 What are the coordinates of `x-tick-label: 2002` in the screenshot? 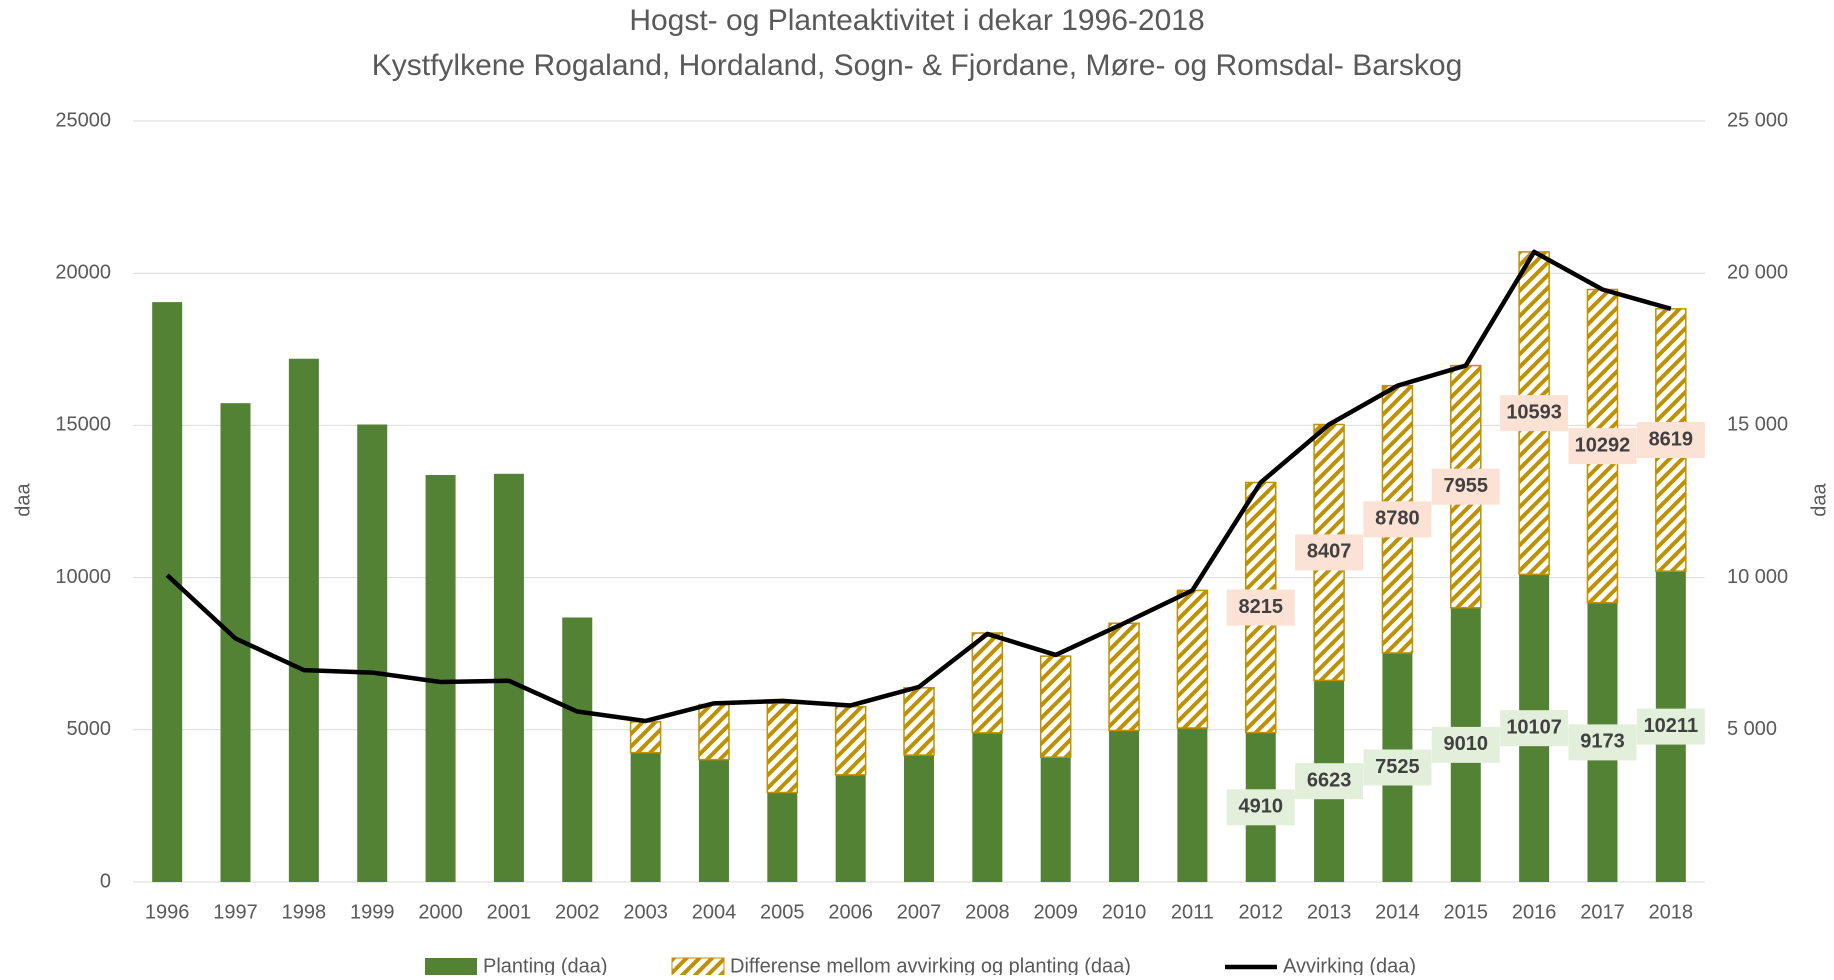 It's located at (577, 912).